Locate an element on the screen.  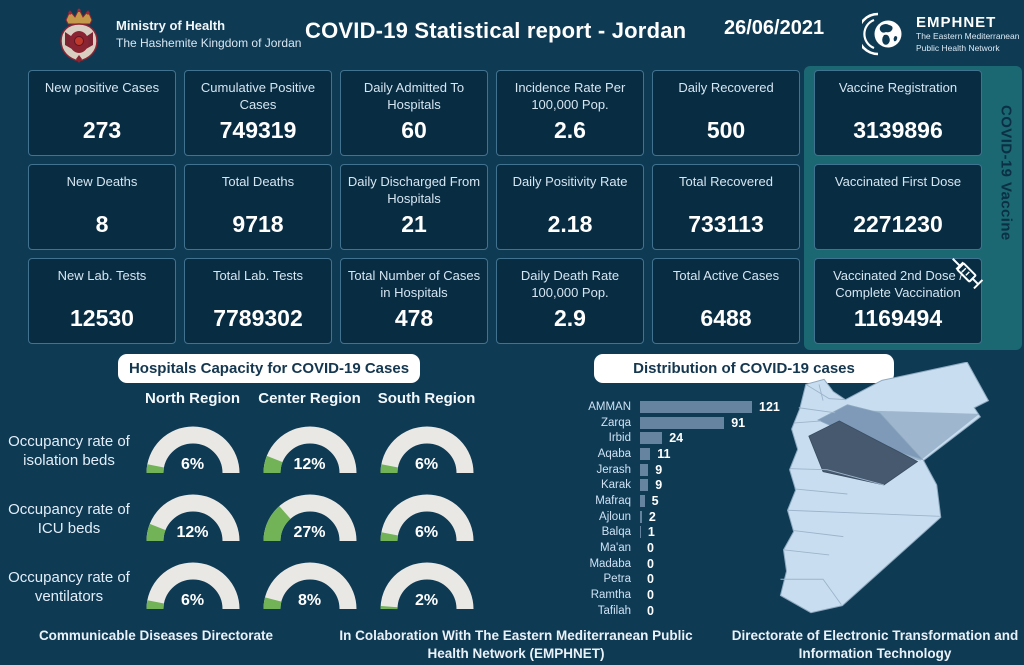
stat-card: New positive Cases 273 is located at coordinates (102, 113).